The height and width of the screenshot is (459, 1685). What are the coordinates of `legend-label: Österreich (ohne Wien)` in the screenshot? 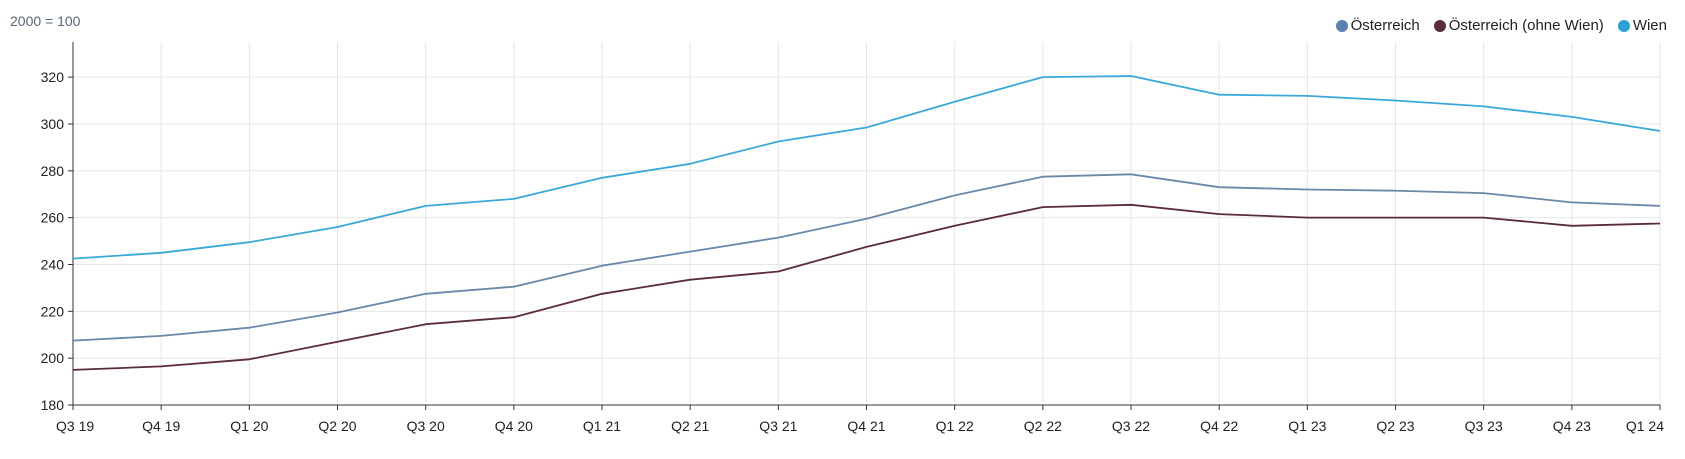 It's located at (1526, 25).